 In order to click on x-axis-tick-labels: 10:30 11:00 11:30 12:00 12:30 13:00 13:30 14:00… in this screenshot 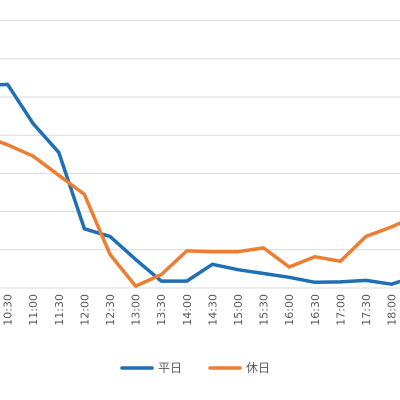, I will do `click(200, 310)`.